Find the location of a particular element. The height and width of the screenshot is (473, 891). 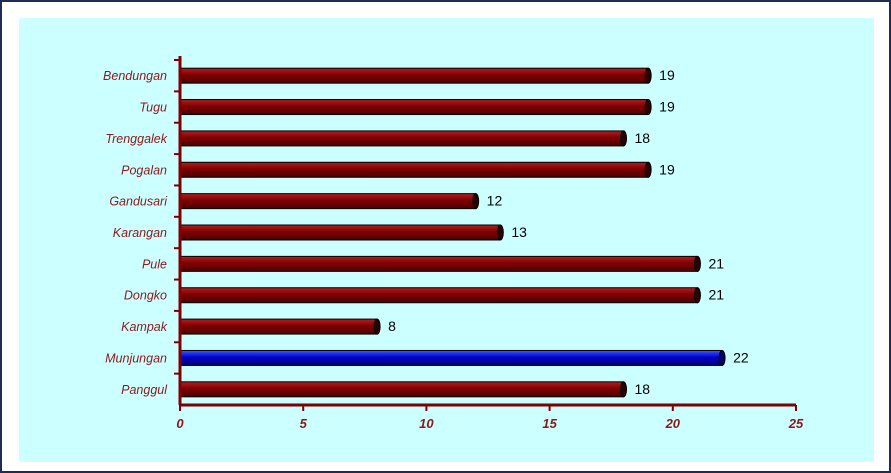

bar-tugu is located at coordinates (414, 107).